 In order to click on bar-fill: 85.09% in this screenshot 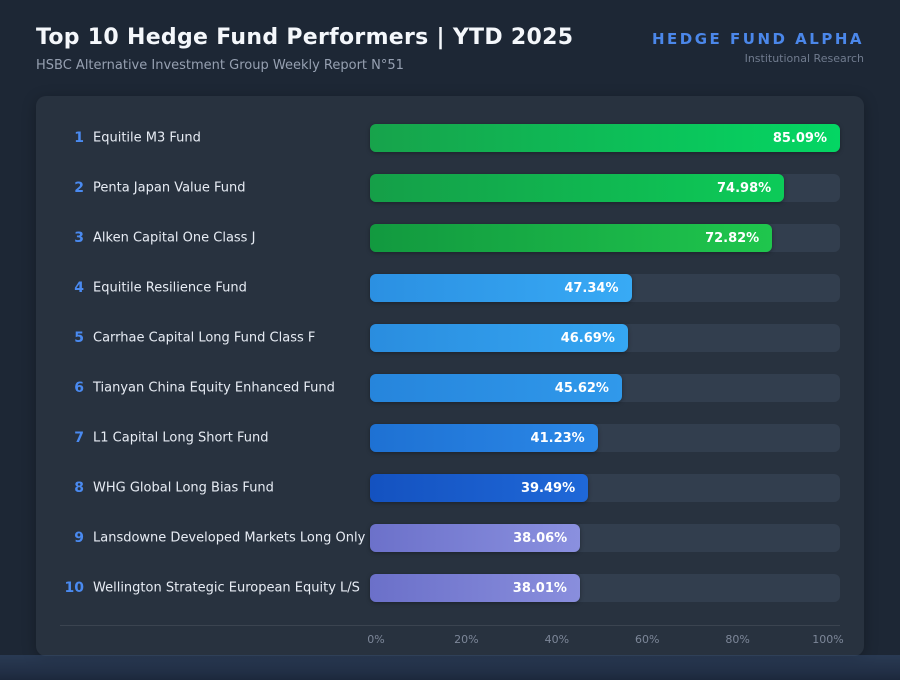, I will do `click(605, 138)`.